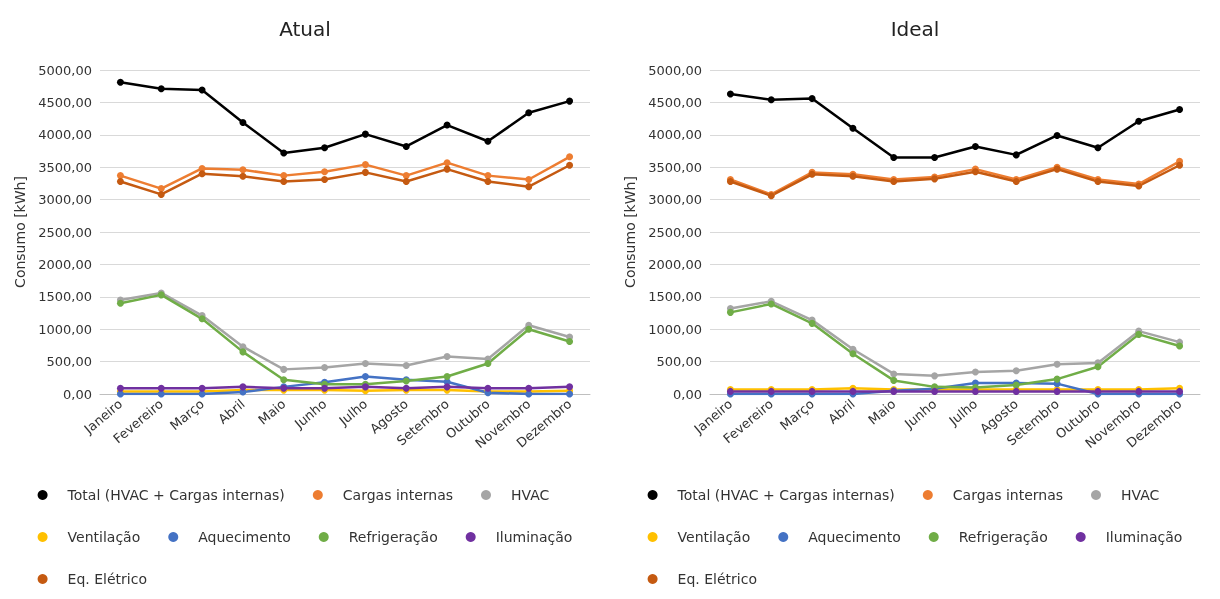 The width and height of the screenshot is (1220, 599). I want to click on legend-label: Iluminação, so click(1144, 537).